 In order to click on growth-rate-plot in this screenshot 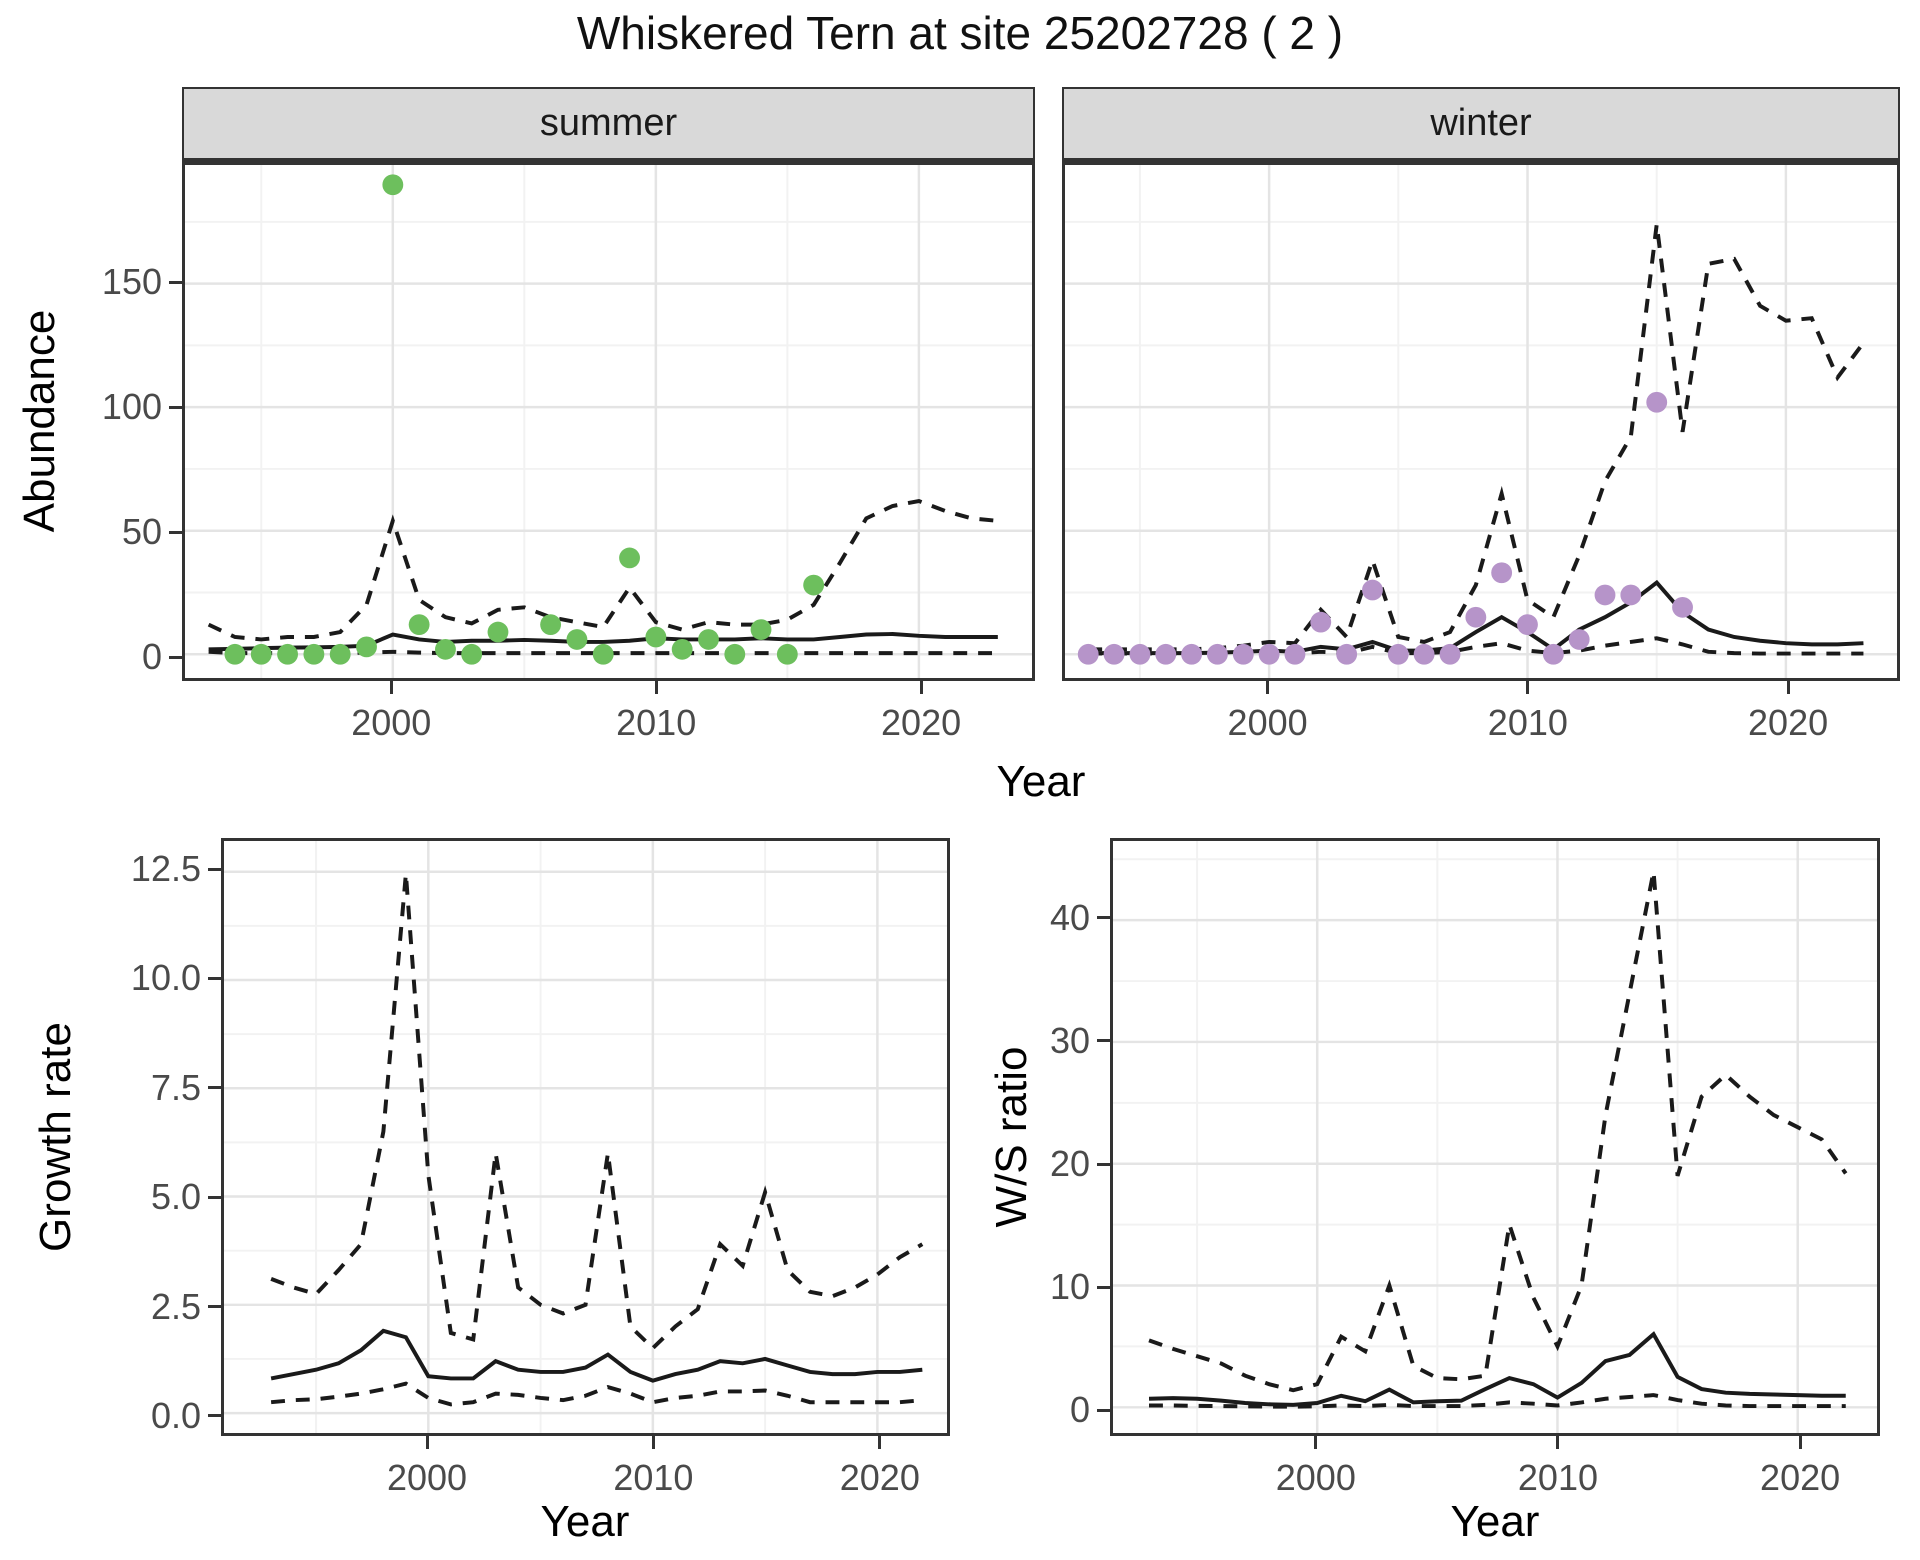, I will do `click(585, 1137)`.